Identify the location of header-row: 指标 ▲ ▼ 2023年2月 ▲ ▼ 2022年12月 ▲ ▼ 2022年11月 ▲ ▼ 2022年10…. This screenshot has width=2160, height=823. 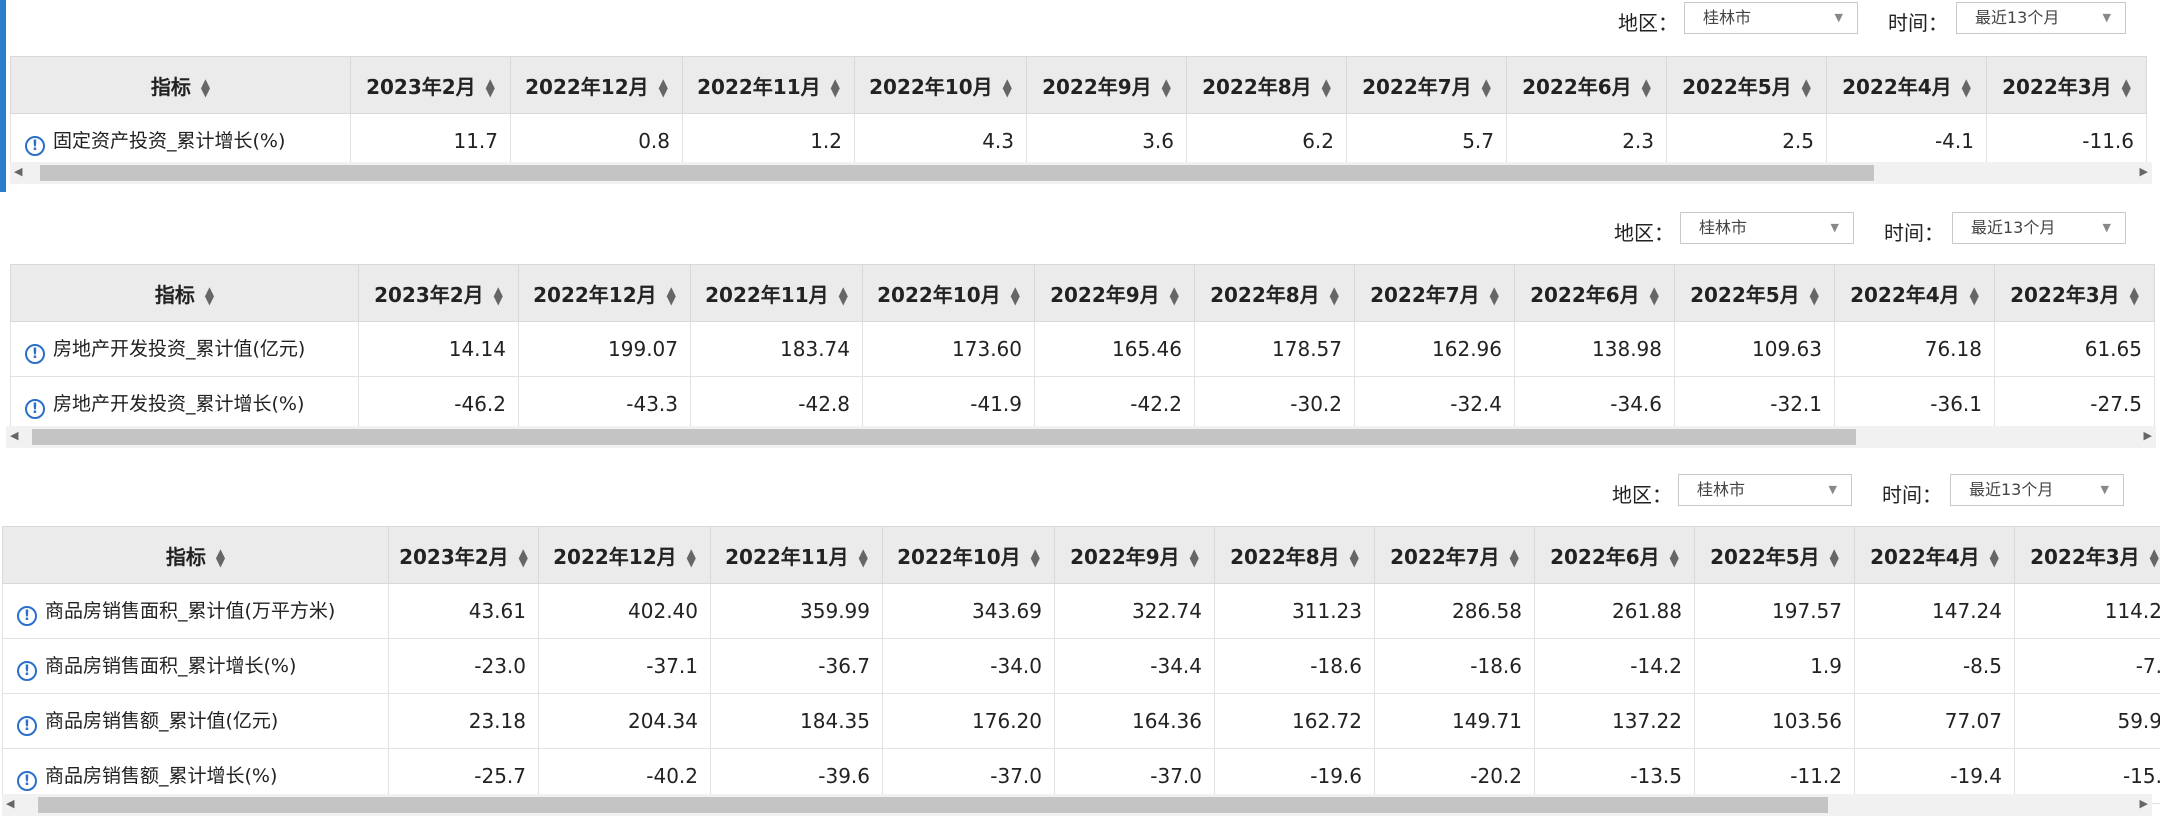
(1081, 555).